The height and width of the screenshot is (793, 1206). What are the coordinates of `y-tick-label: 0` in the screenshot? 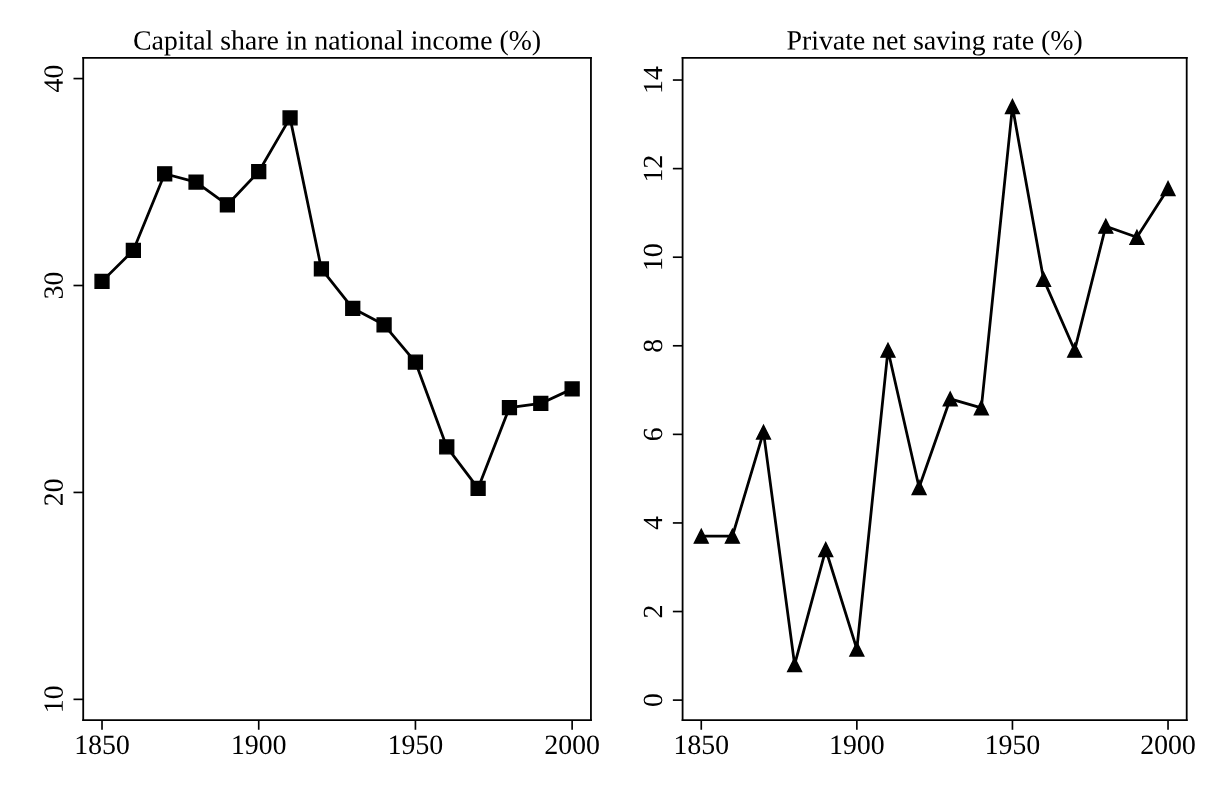 It's located at (653, 700).